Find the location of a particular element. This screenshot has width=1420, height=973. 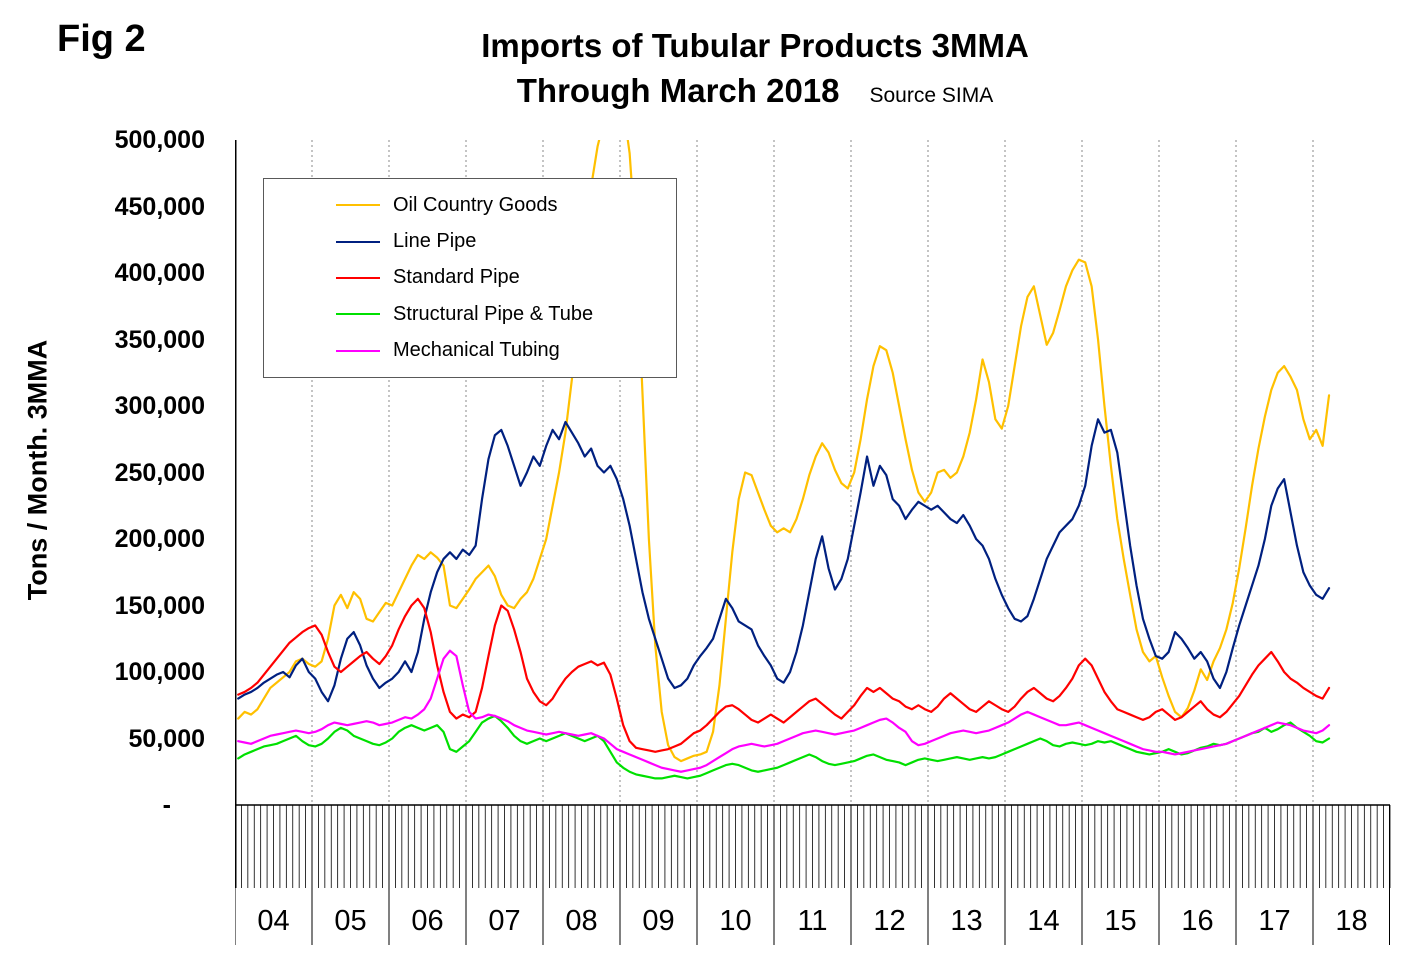

y-tick-label: 450,000 is located at coordinates (159, 206).